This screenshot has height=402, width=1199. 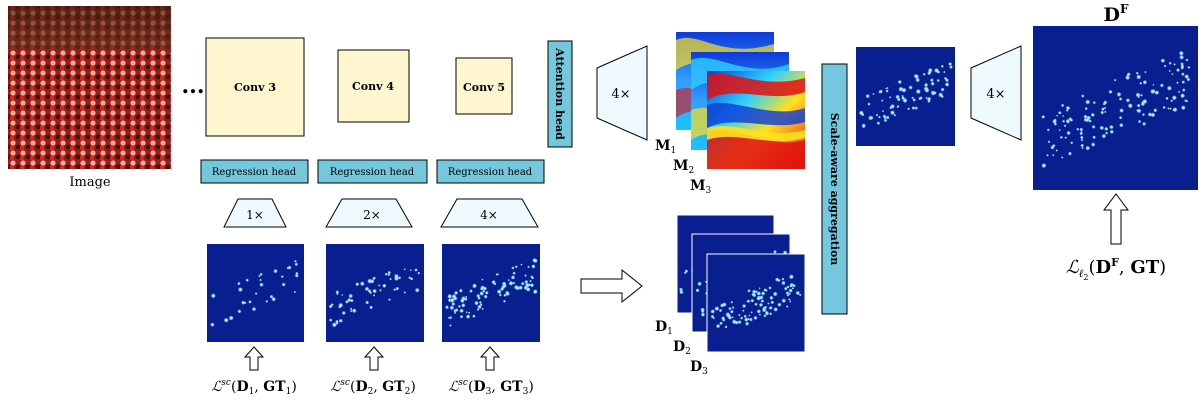 What do you see at coordinates (489, 213) in the screenshot?
I see `upsample-4x: 4×` at bounding box center [489, 213].